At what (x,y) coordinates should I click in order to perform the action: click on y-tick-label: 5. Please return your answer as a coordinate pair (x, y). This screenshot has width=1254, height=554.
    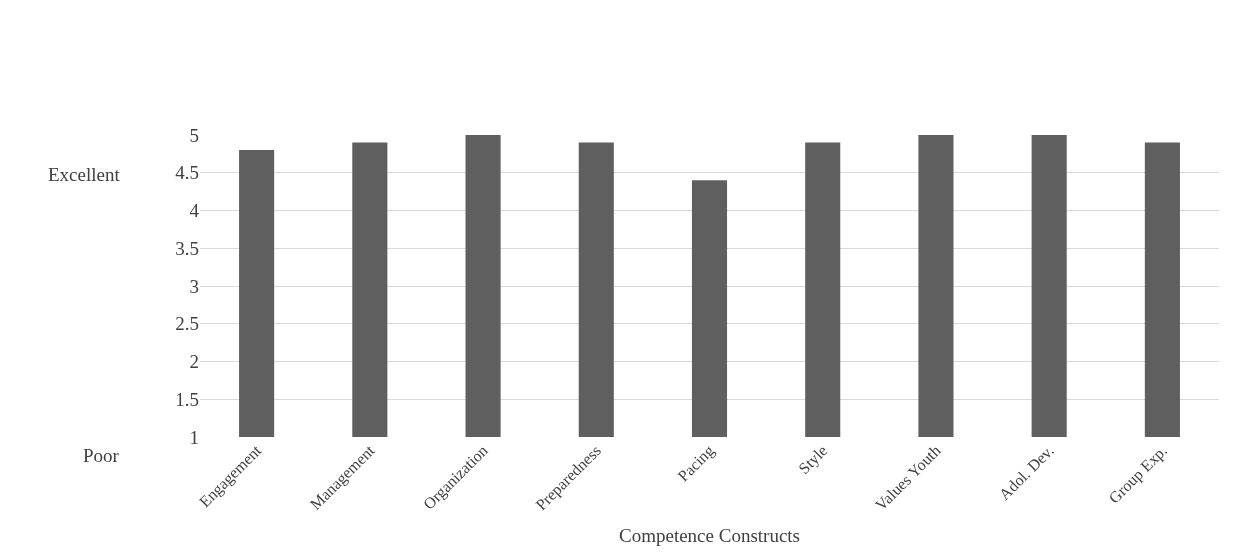
    Looking at the image, I should click on (194, 135).